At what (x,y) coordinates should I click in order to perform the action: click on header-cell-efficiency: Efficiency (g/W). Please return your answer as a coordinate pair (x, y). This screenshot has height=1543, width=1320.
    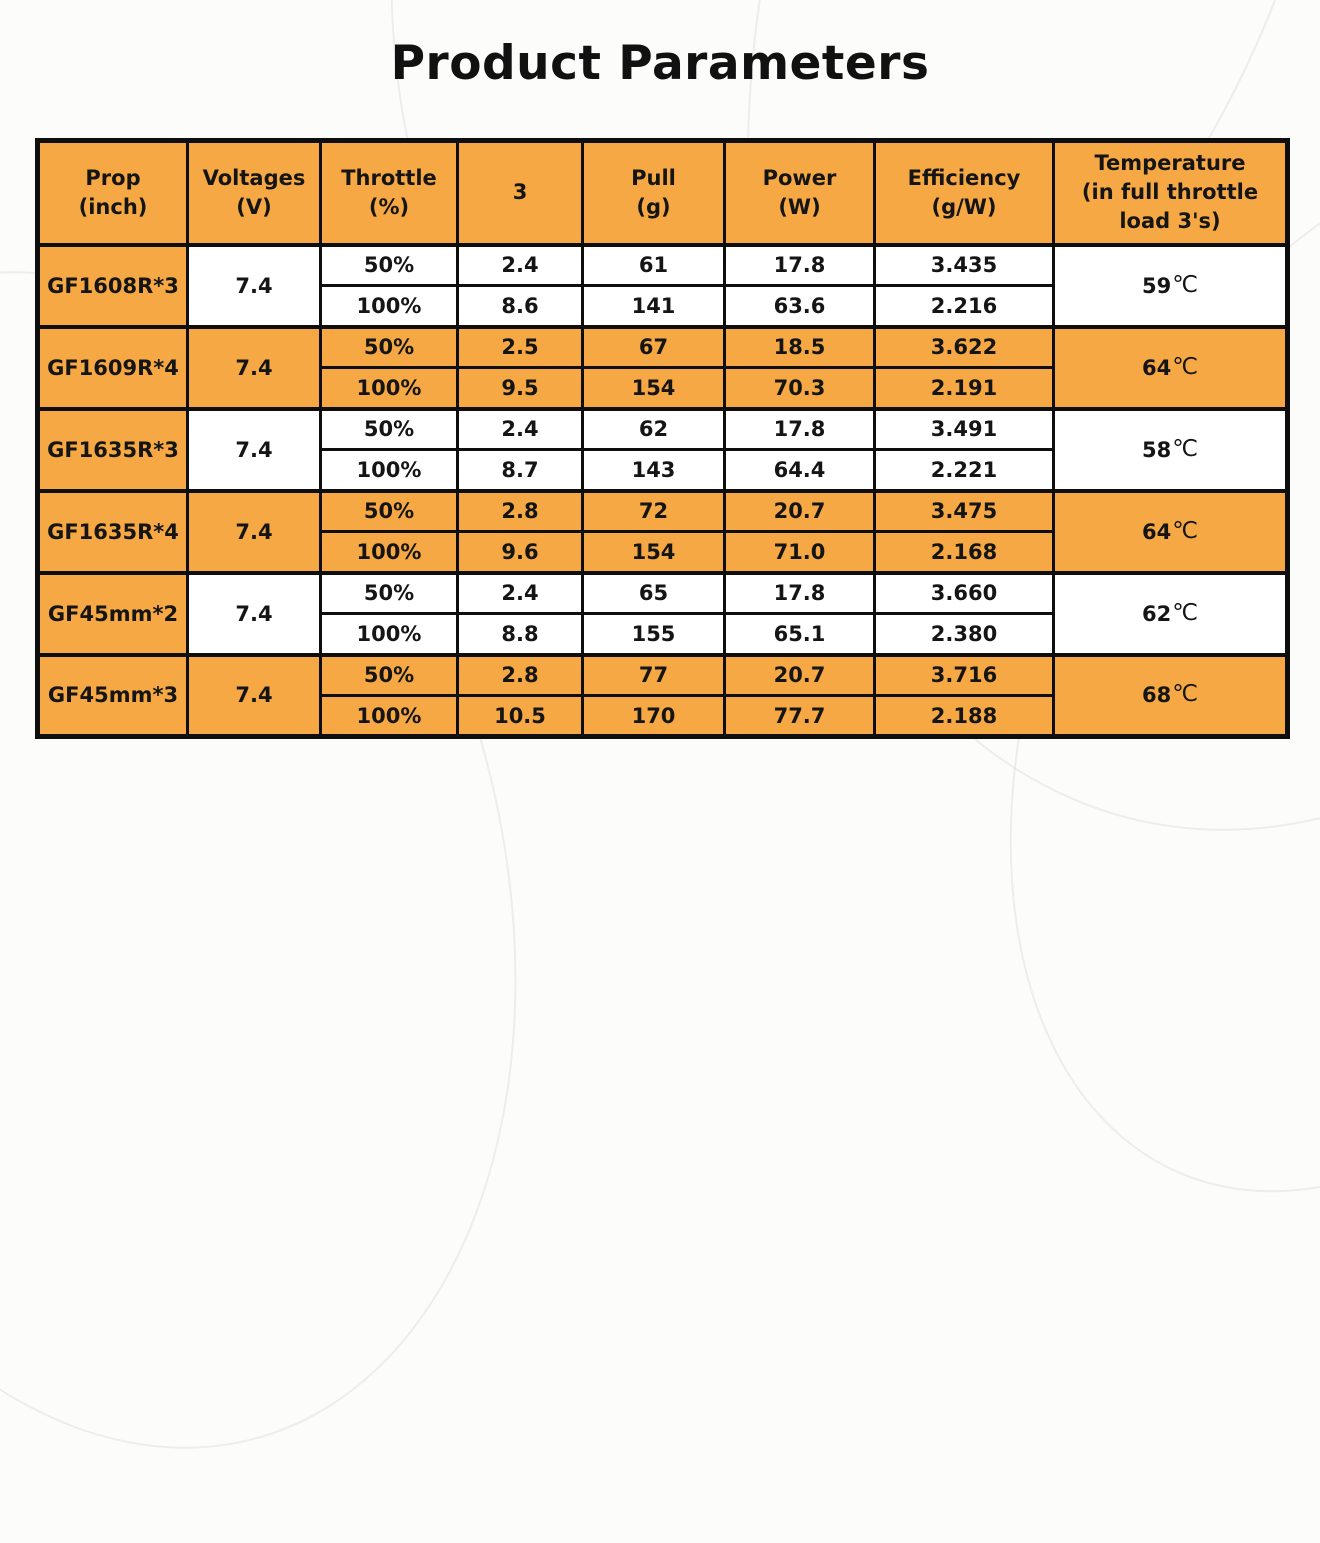
    Looking at the image, I should click on (964, 192).